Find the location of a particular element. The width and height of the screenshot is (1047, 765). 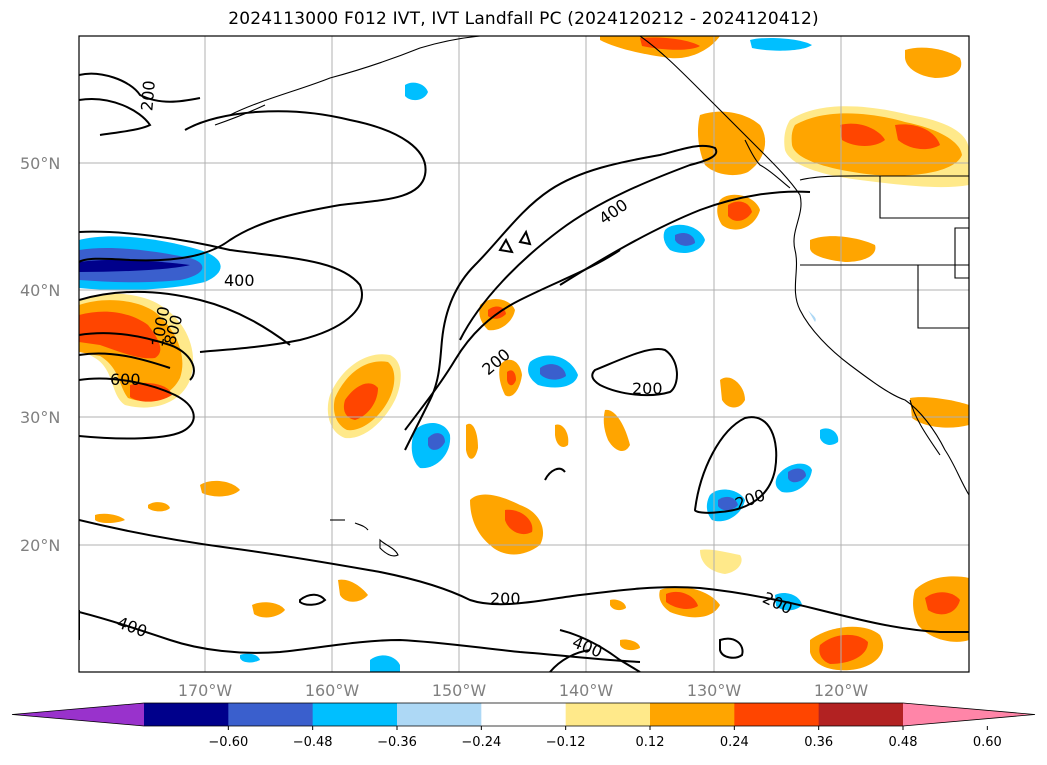

colorbar-tick-label: −0.24 is located at coordinates (481, 742).